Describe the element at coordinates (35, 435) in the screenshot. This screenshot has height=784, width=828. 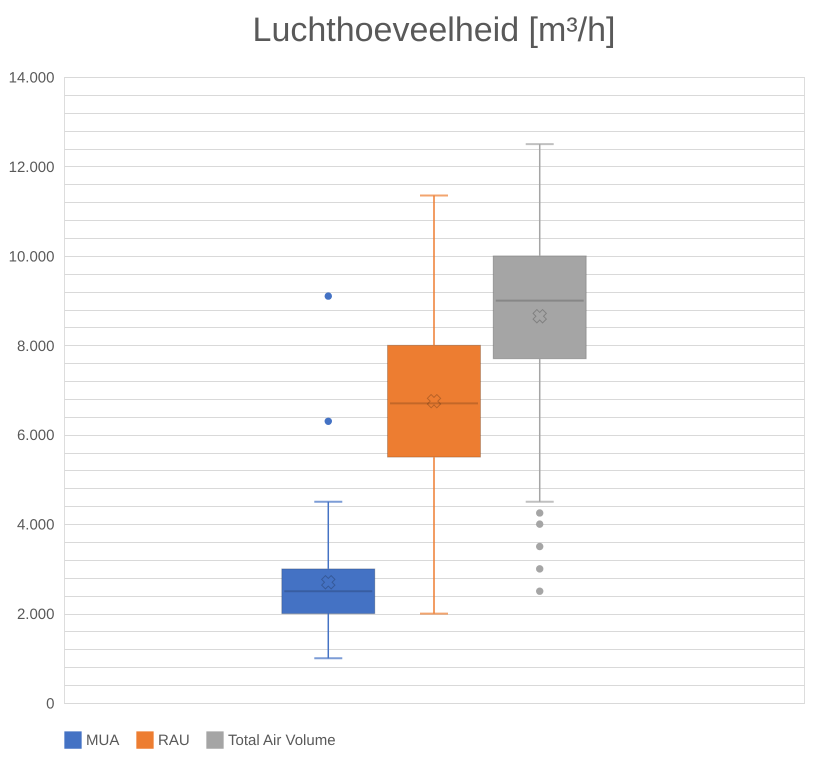
I see `y-tick-label: 6.000` at that location.